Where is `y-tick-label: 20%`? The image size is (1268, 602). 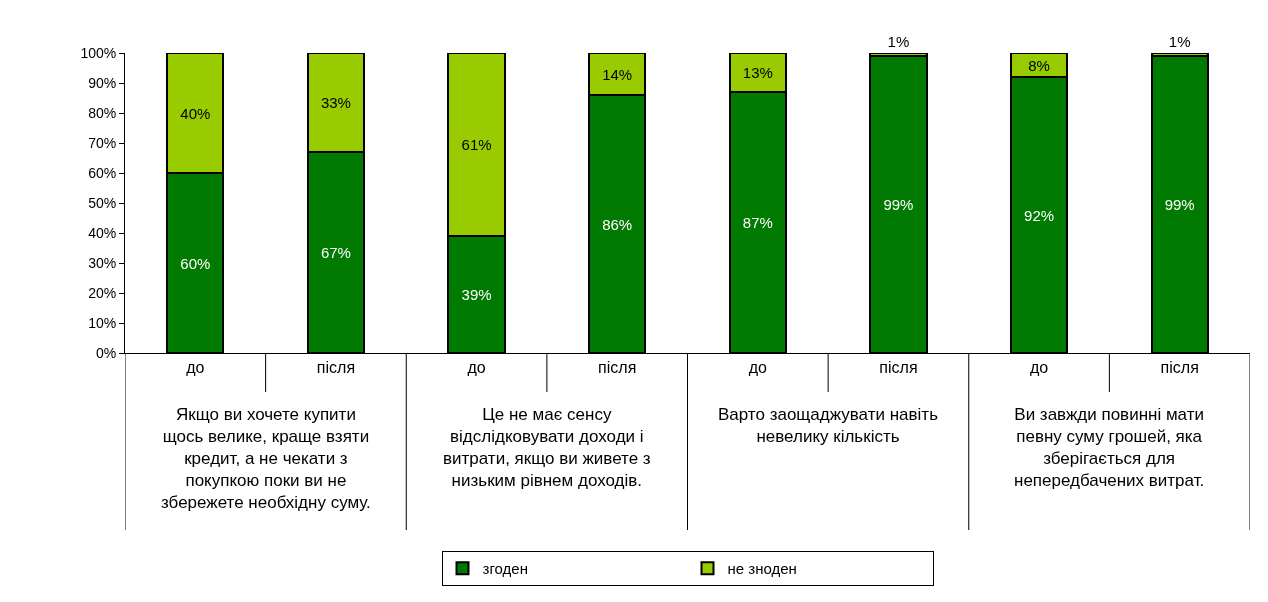 y-tick-label: 20% is located at coordinates (102, 292).